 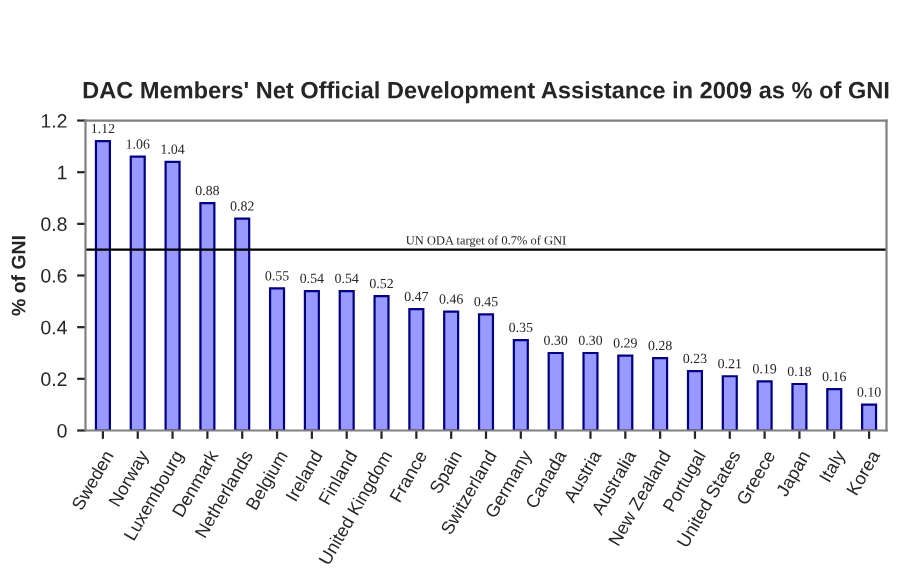 What do you see at coordinates (18, 276) in the screenshot?
I see `y-axis-title: % of GNI` at bounding box center [18, 276].